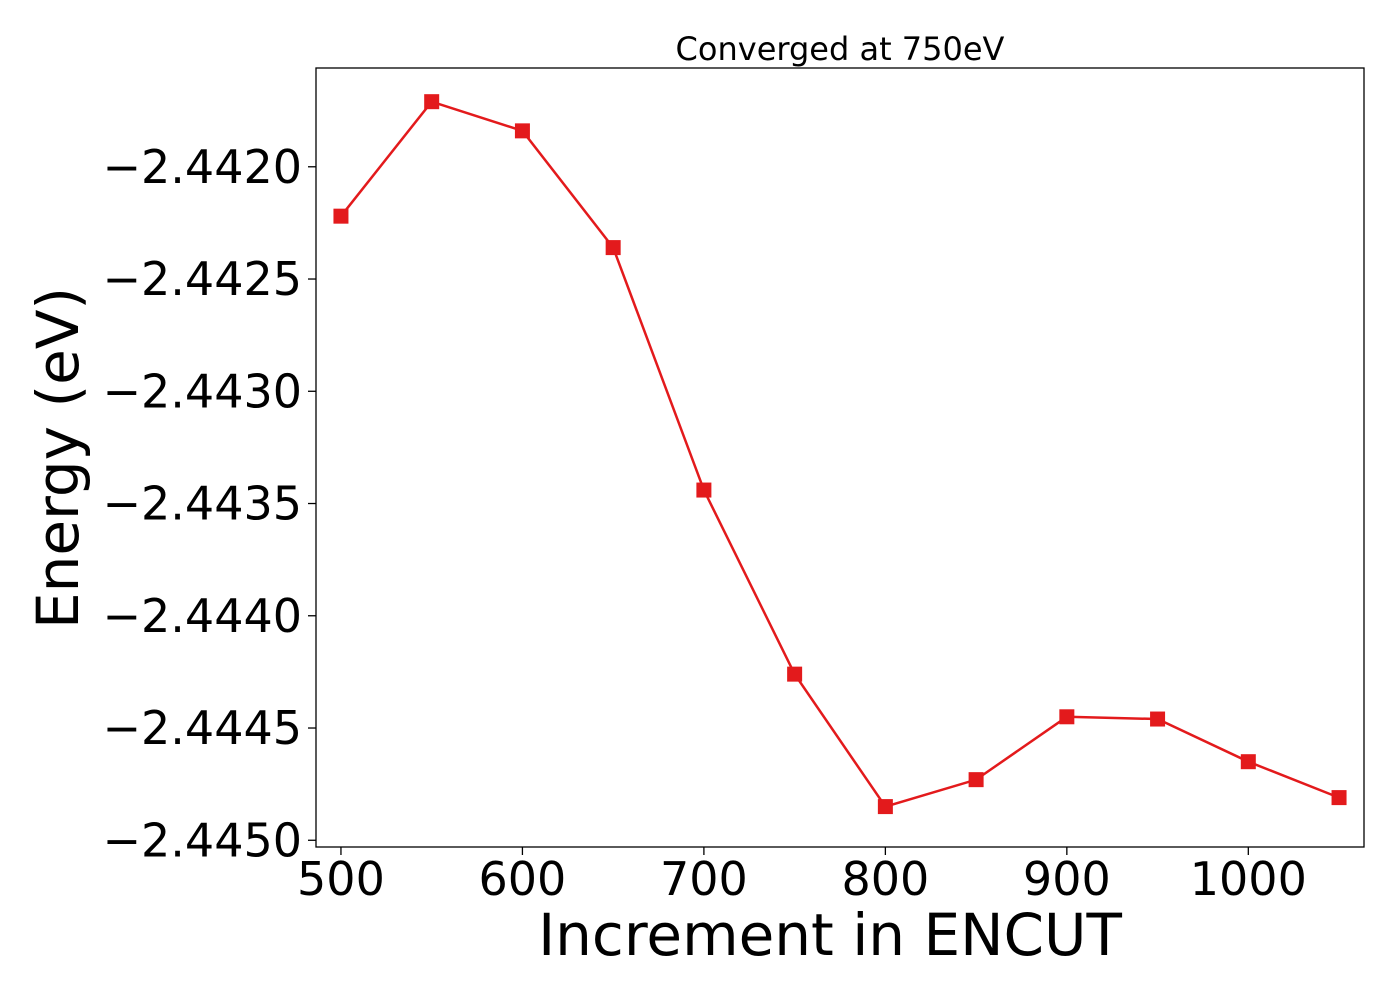 The width and height of the screenshot is (1400, 1000). Describe the element at coordinates (523, 879) in the screenshot. I see `x-tick-label: 600` at that location.